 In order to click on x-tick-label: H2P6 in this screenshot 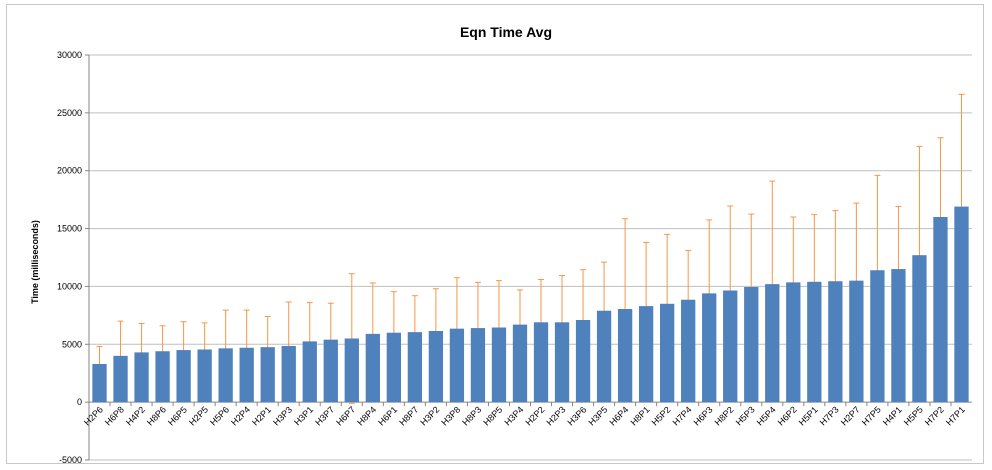, I will do `click(93, 415)`.